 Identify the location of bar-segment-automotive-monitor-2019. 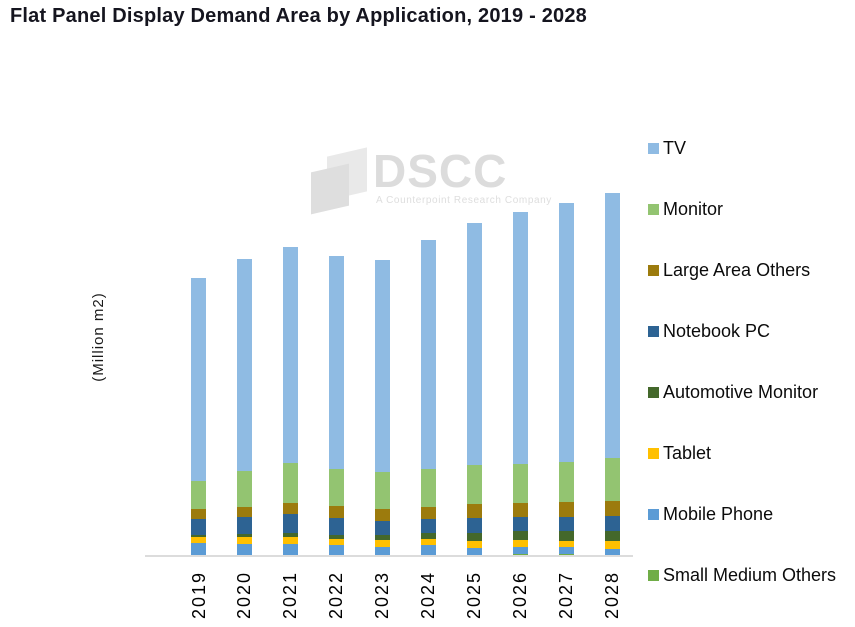
(198, 536).